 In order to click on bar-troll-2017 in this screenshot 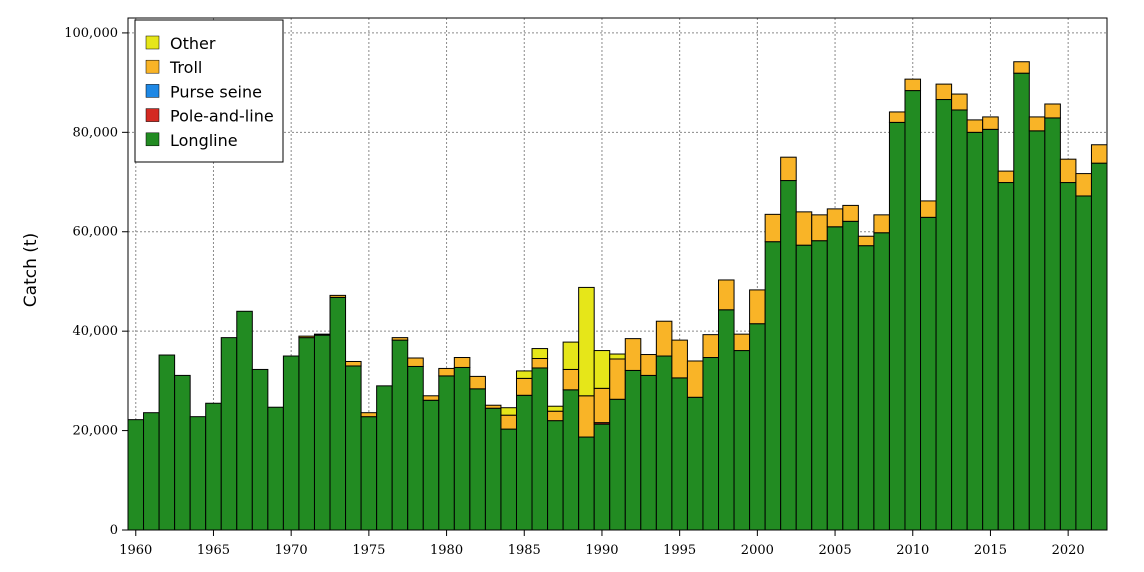, I will do `click(1021, 67)`.